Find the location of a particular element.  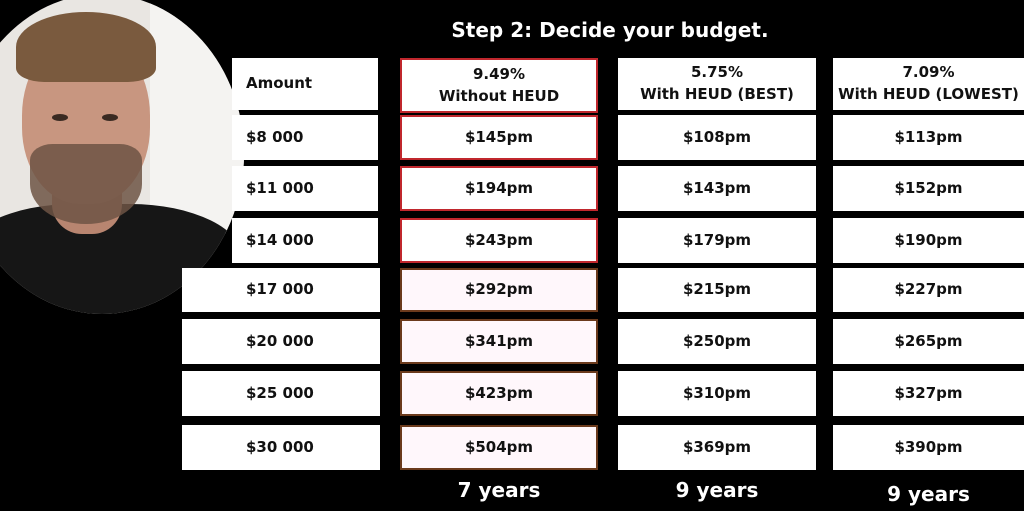

payment-cell: $179pm is located at coordinates (717, 240).